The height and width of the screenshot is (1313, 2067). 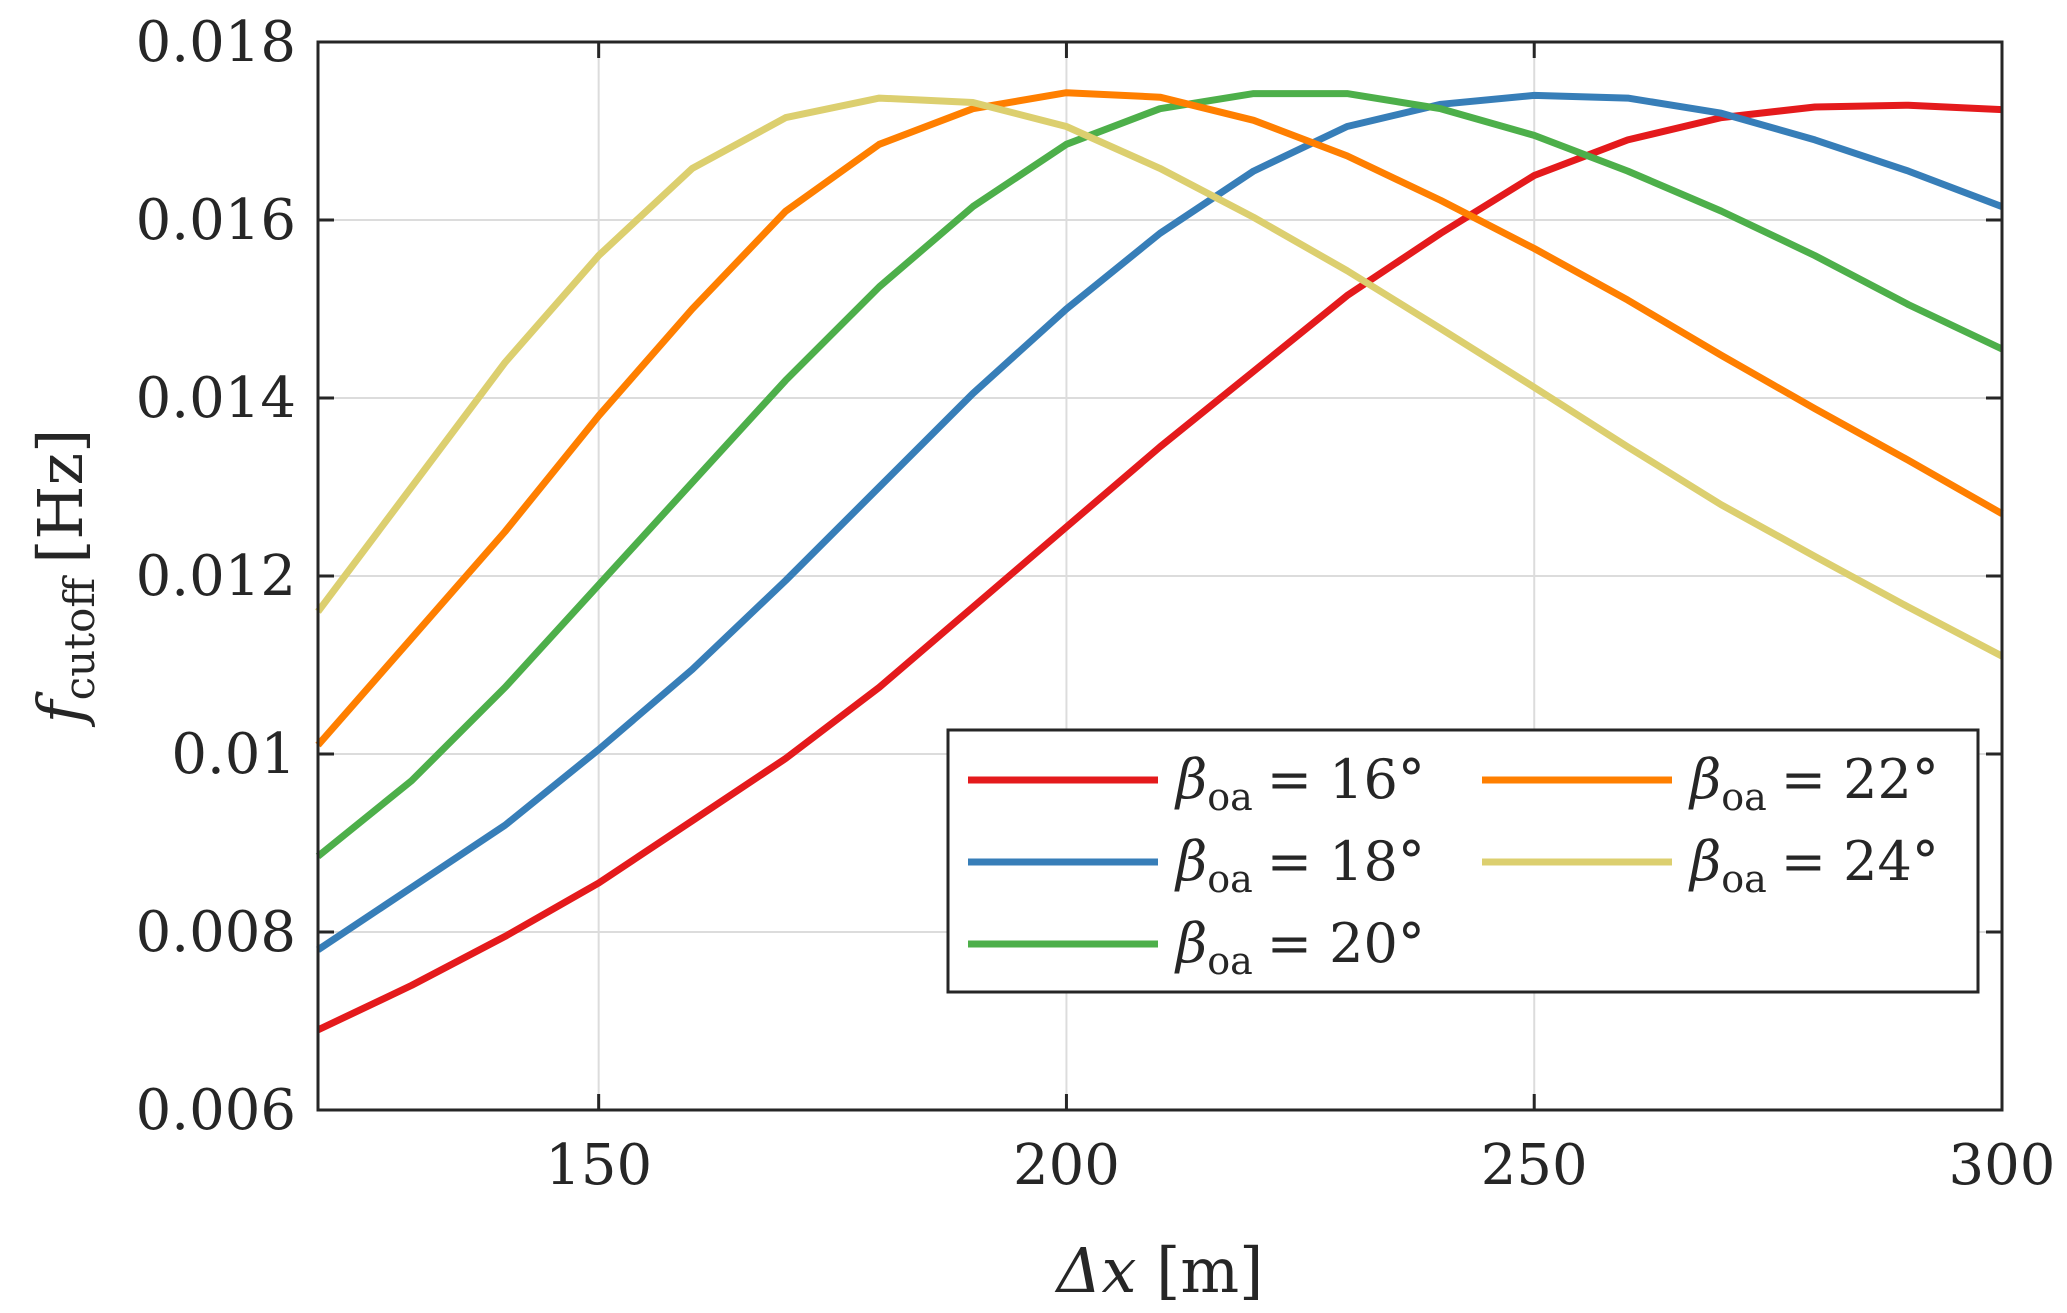 I want to click on legend-label: βoa = 18°, so click(x=1299, y=865).